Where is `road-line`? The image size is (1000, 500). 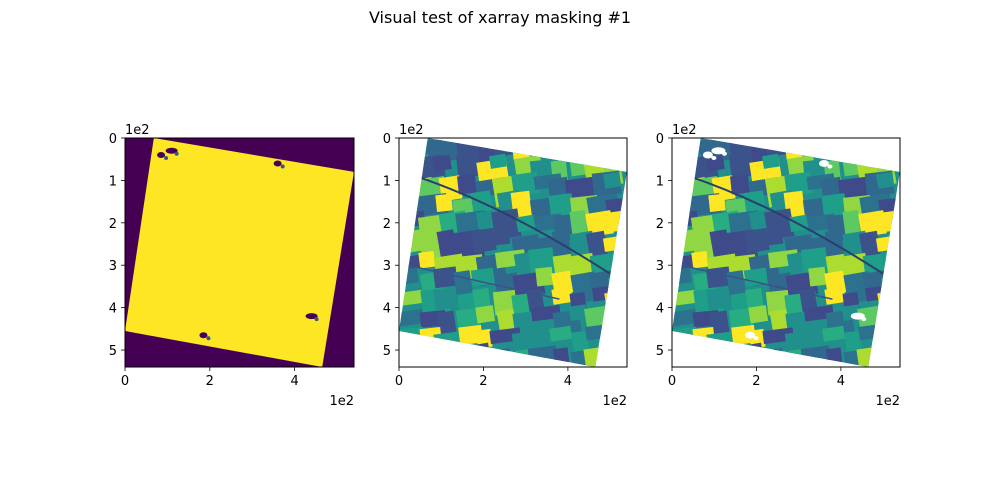 road-line is located at coordinates (483, 282).